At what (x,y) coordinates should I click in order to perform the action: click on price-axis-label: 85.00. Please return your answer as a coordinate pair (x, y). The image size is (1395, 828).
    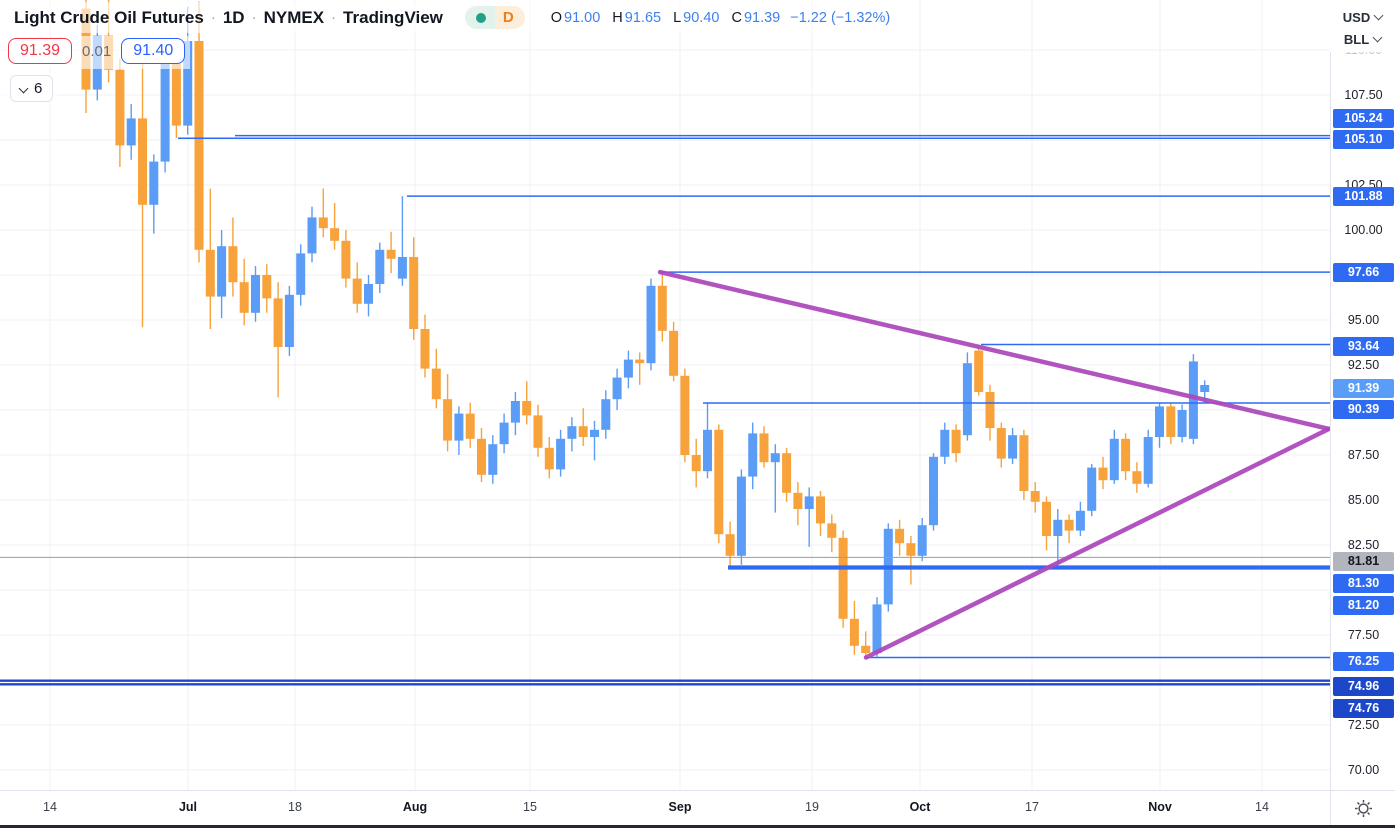
    Looking at the image, I should click on (1363, 500).